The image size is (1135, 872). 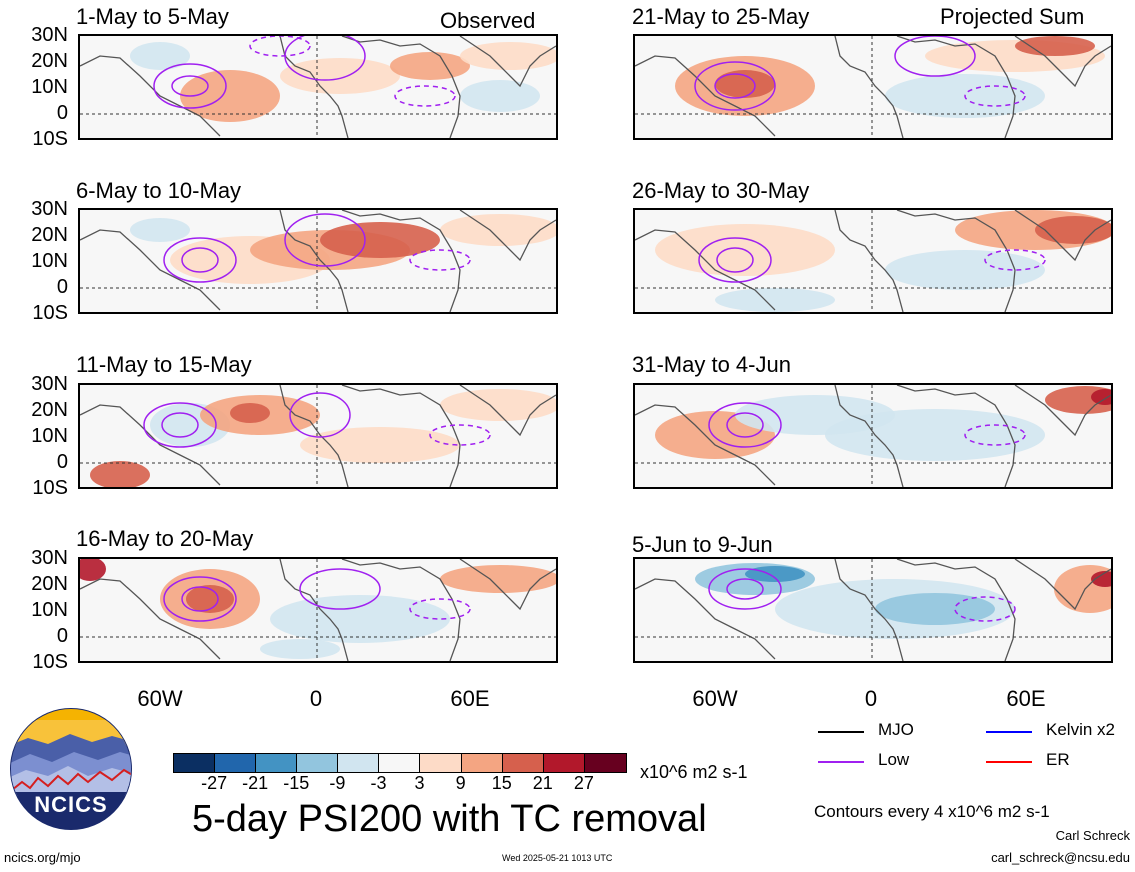 What do you see at coordinates (214, 783) in the screenshot?
I see `colorbar-tick: -27` at bounding box center [214, 783].